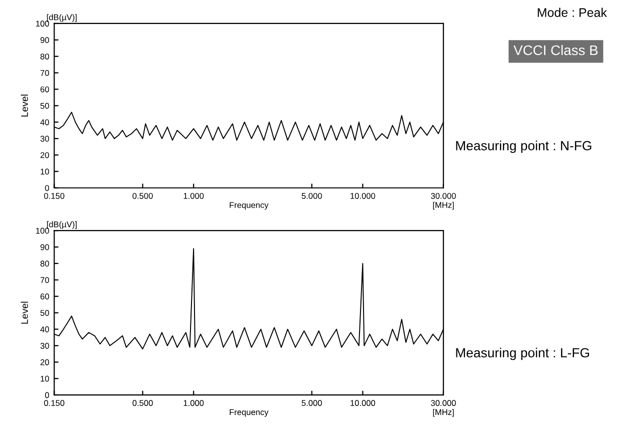 The width and height of the screenshot is (638, 427). I want to click on text: Measuring point : L-FG, so click(523, 354).